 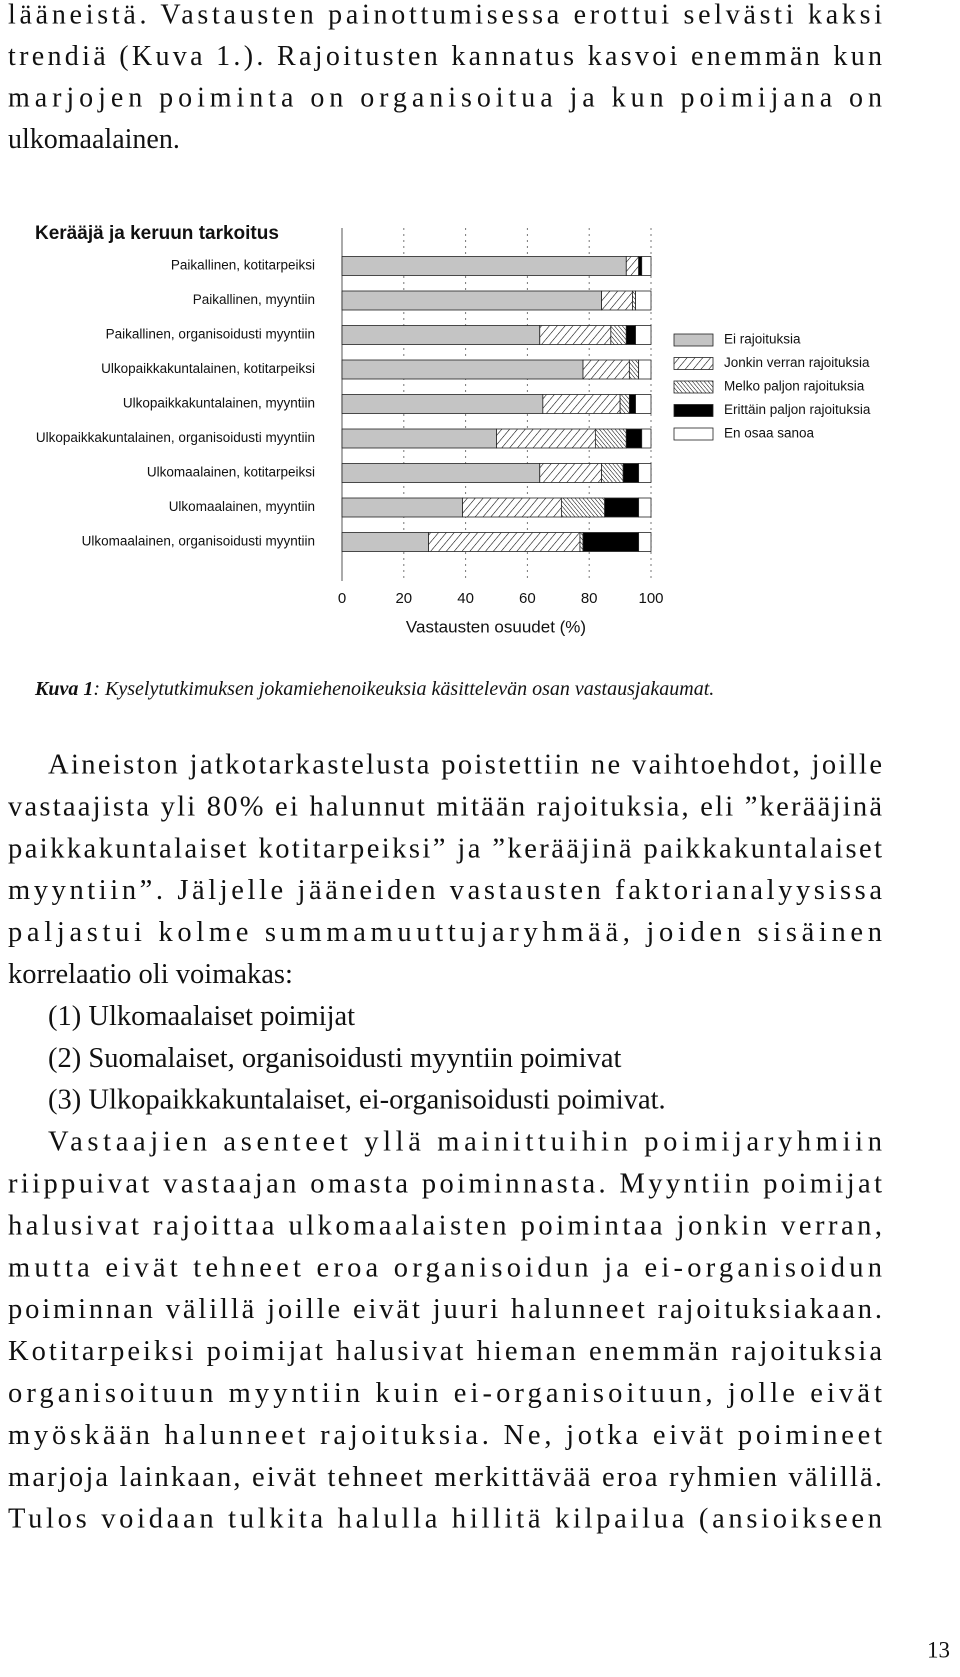 I want to click on category-label: Ulkomaalainen, kotitarpeiksi, so click(x=231, y=472).